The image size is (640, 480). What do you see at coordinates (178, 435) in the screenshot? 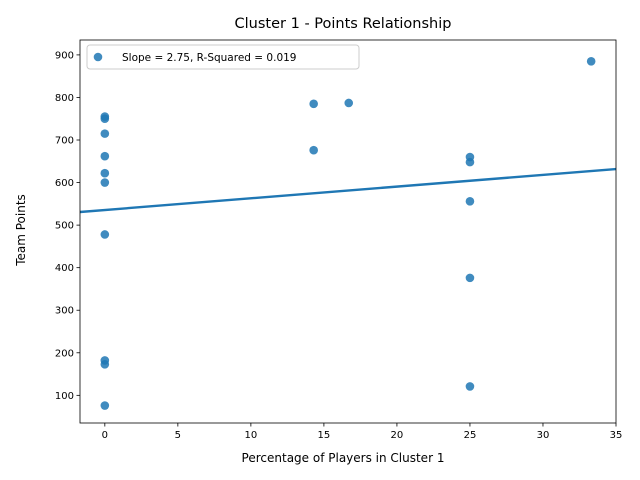
I see `x-tick-label: 5` at bounding box center [178, 435].